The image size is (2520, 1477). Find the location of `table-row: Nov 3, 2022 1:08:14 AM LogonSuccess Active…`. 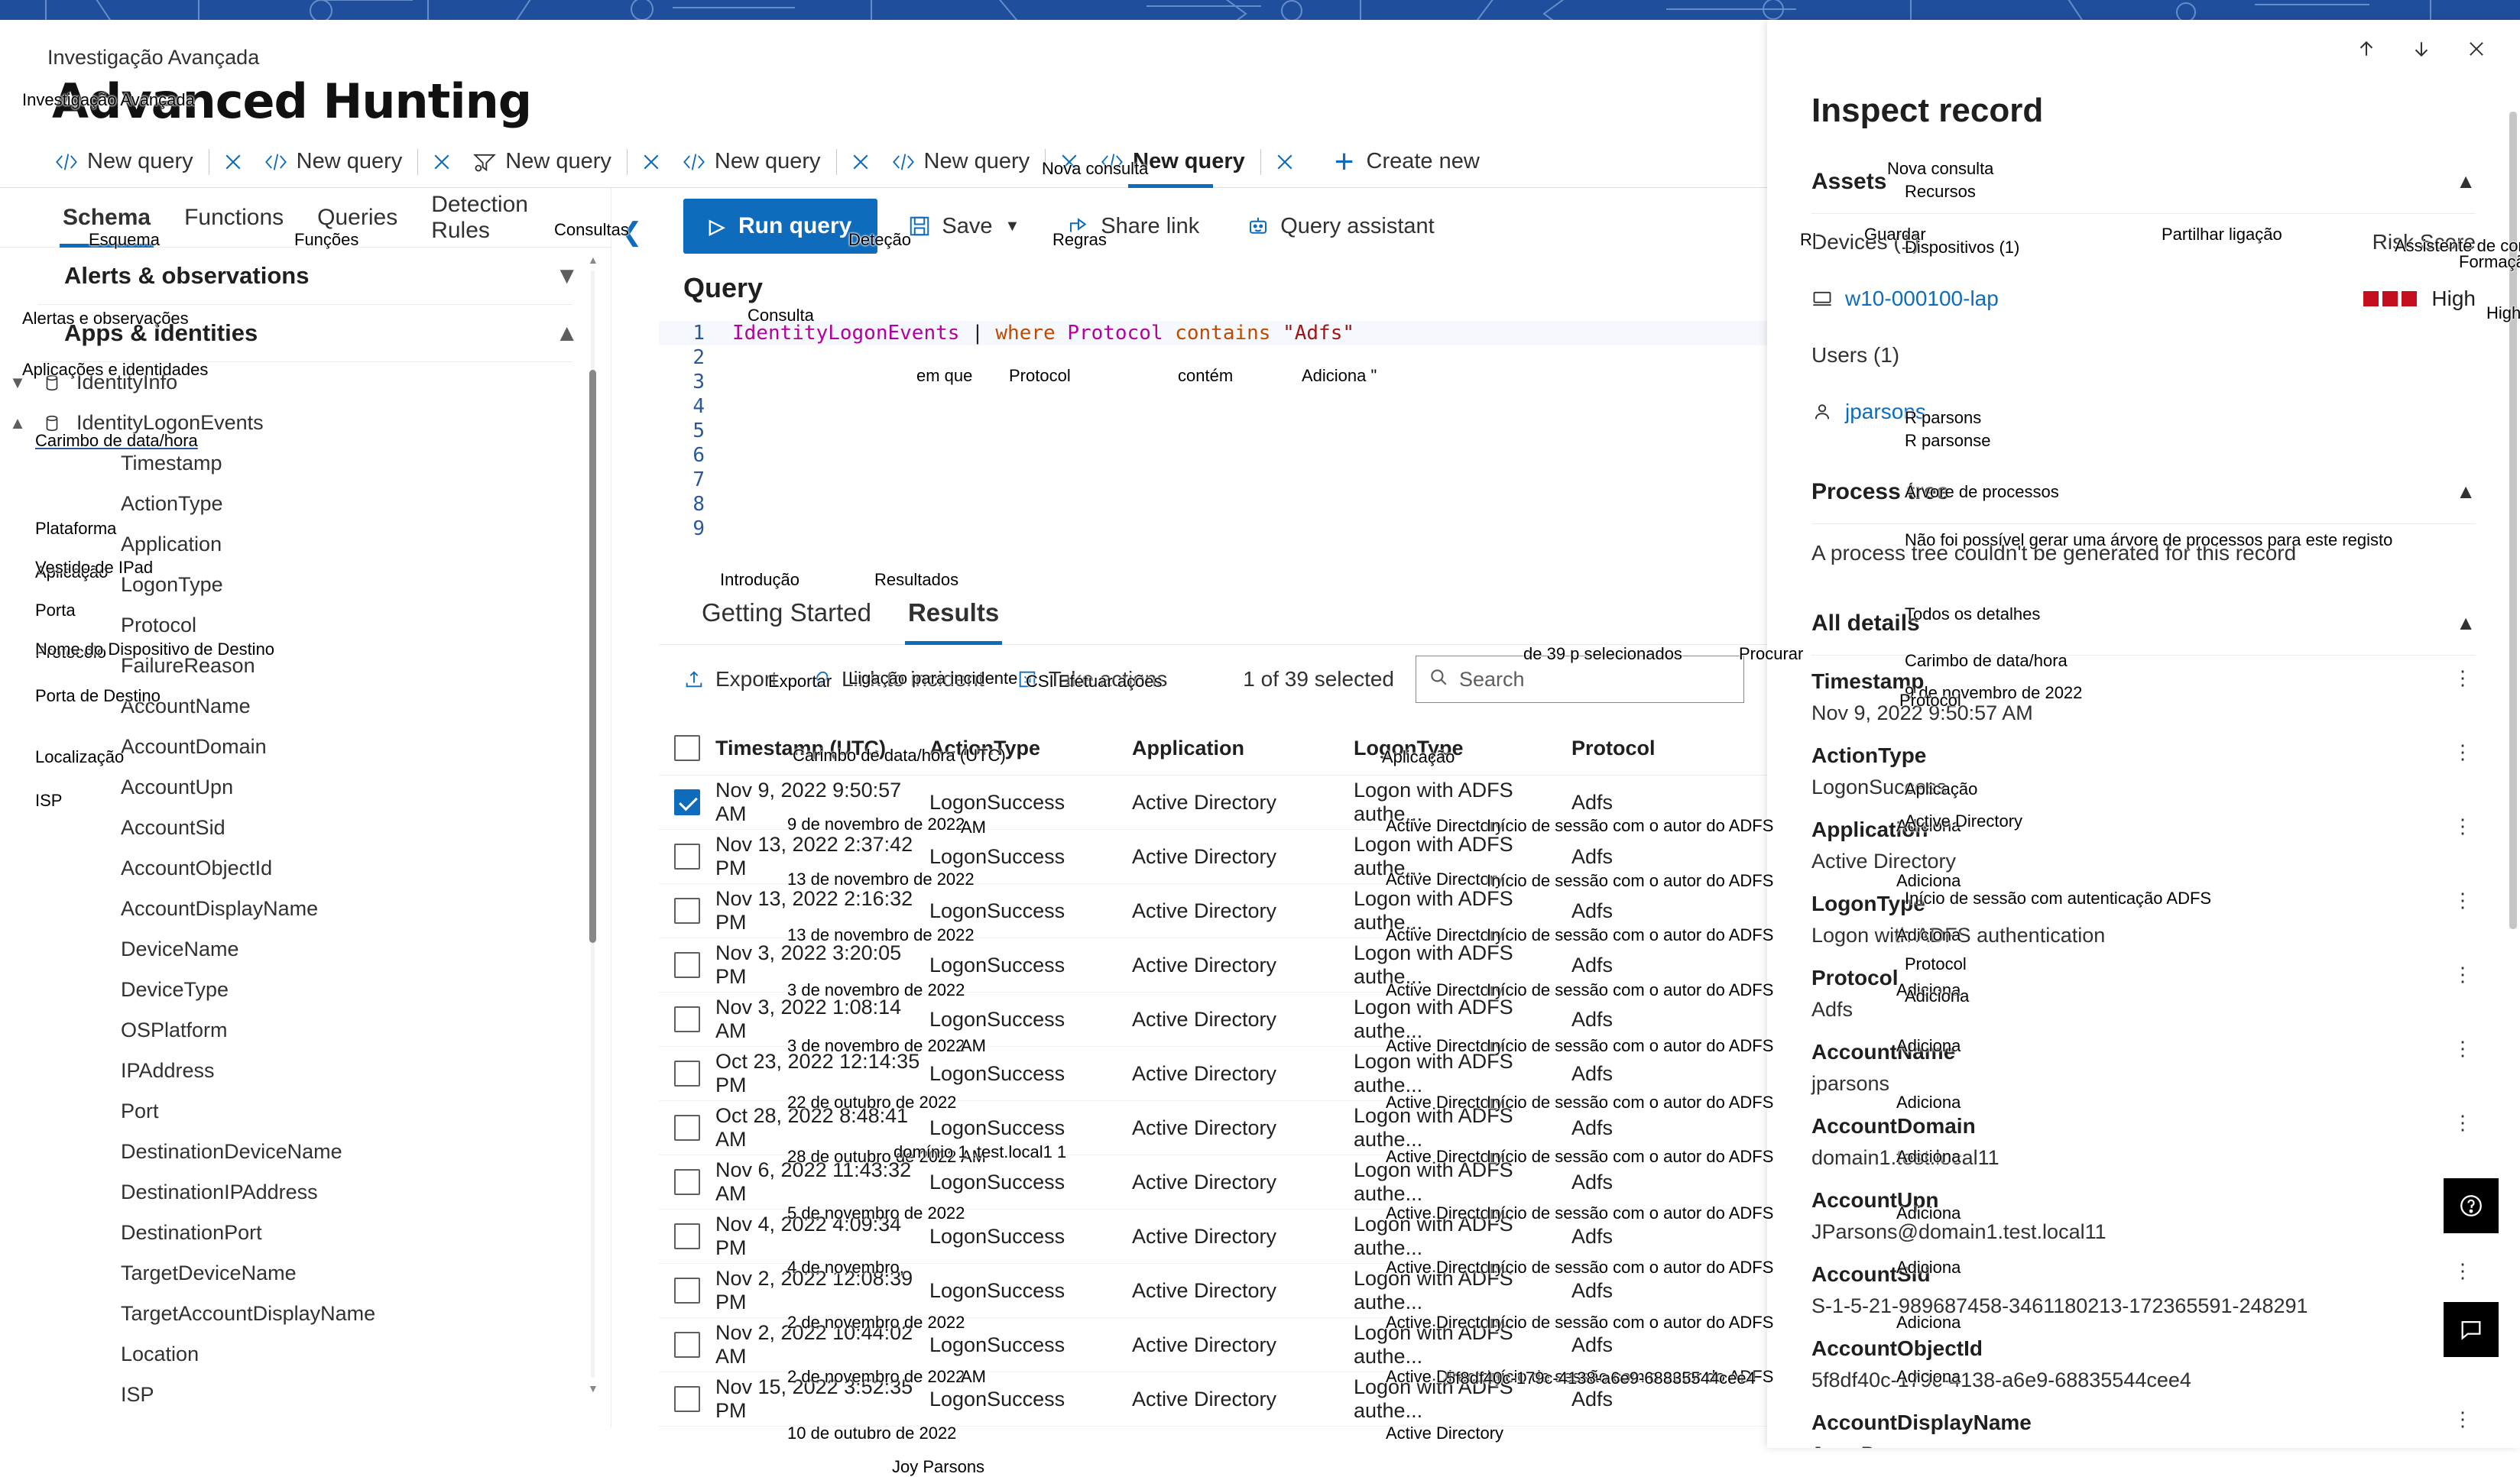

table-row: Nov 3, 2022 1:08:14 AM LogonSuccess Active… is located at coordinates (1213, 1020).